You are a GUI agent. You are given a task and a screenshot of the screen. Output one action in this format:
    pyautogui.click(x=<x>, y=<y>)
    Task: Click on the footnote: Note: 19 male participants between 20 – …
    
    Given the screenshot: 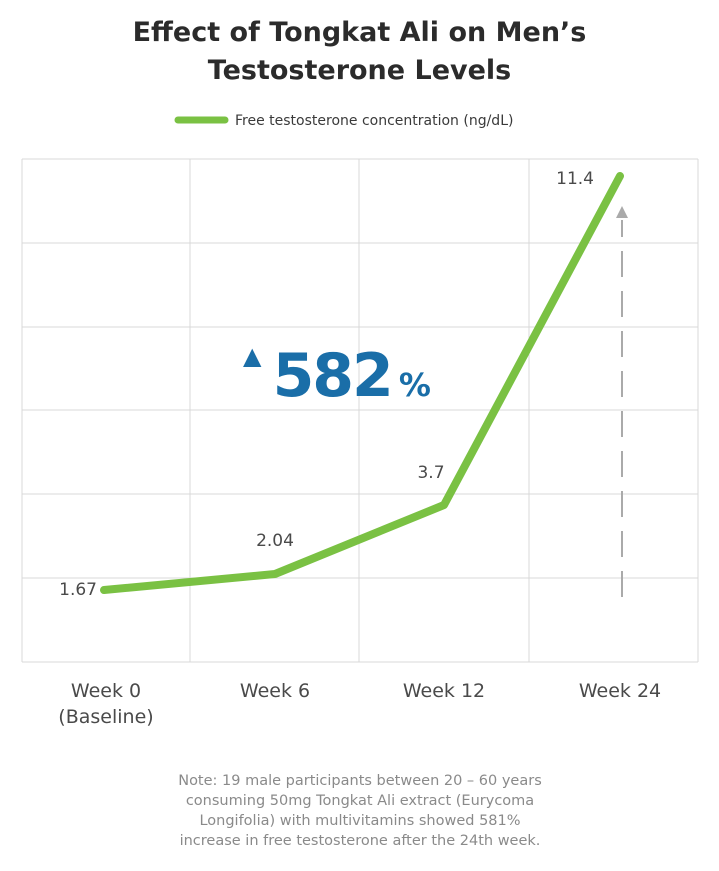 What is the action you would take?
    pyautogui.click(x=360, y=811)
    